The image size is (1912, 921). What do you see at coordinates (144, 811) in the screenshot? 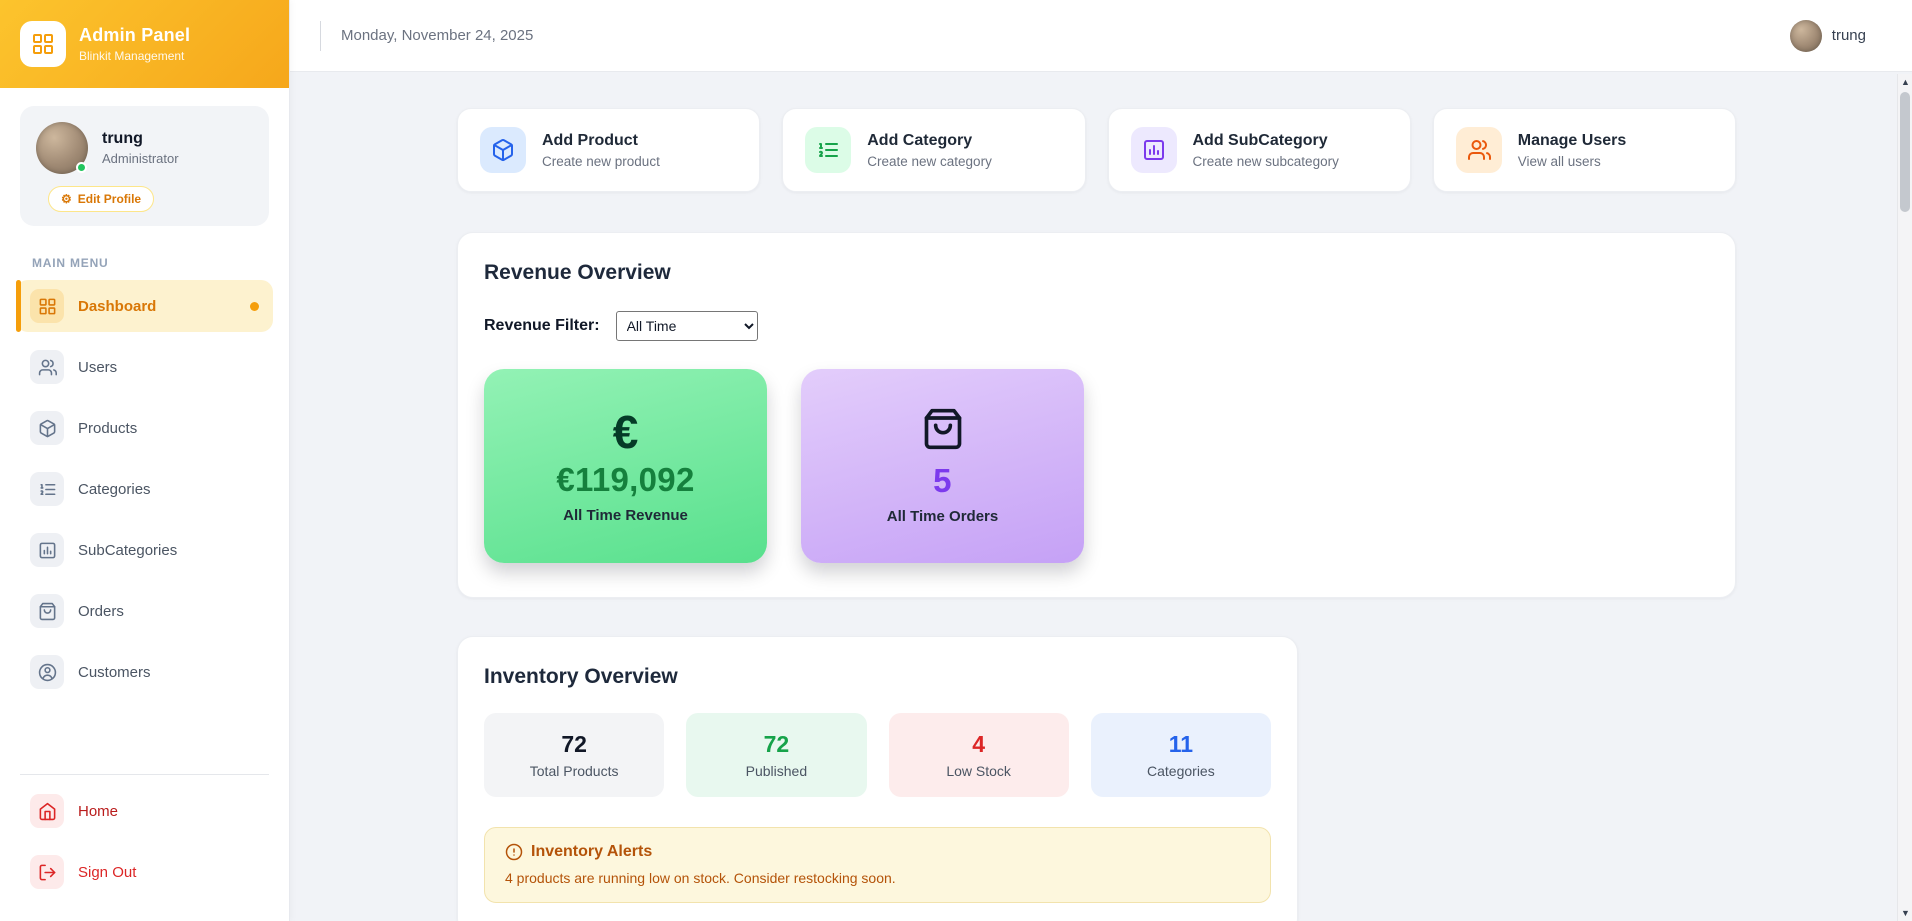
I see `sidebar-item-home: Home` at bounding box center [144, 811].